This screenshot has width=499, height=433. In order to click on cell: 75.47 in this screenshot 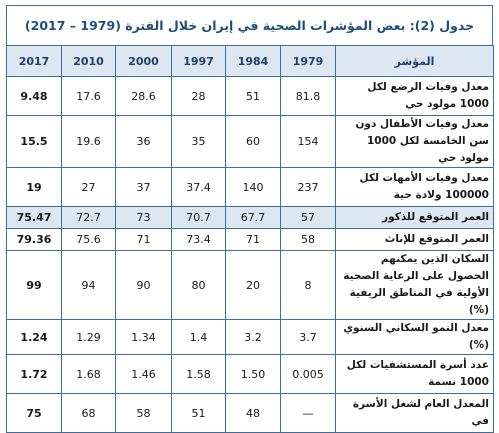, I will do `click(34, 217)`.